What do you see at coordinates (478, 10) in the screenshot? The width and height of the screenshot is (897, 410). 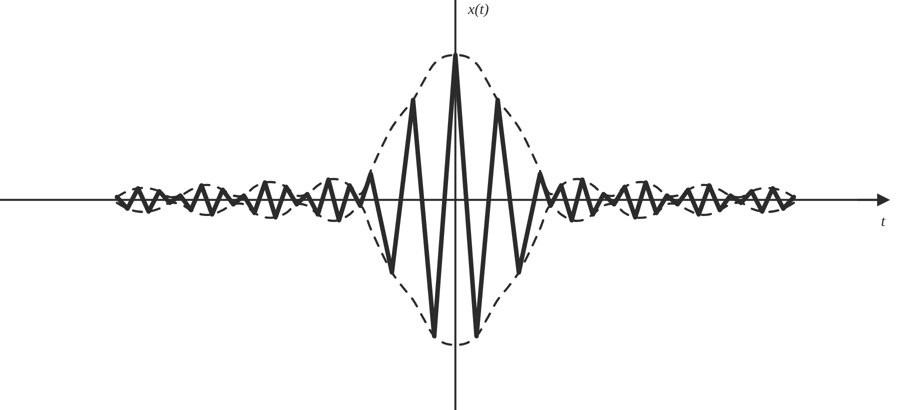 I see `y-axis-title: x(t)` at bounding box center [478, 10].